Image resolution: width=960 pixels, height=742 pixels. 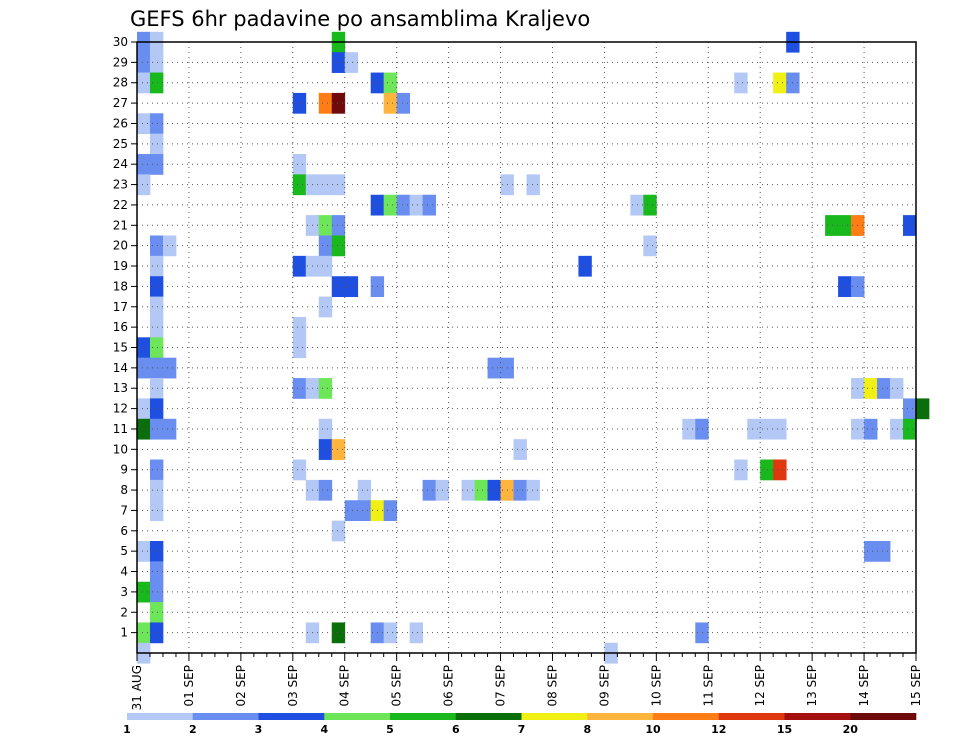 What do you see at coordinates (718, 729) in the screenshot?
I see `colorbar-label: 12` at bounding box center [718, 729].